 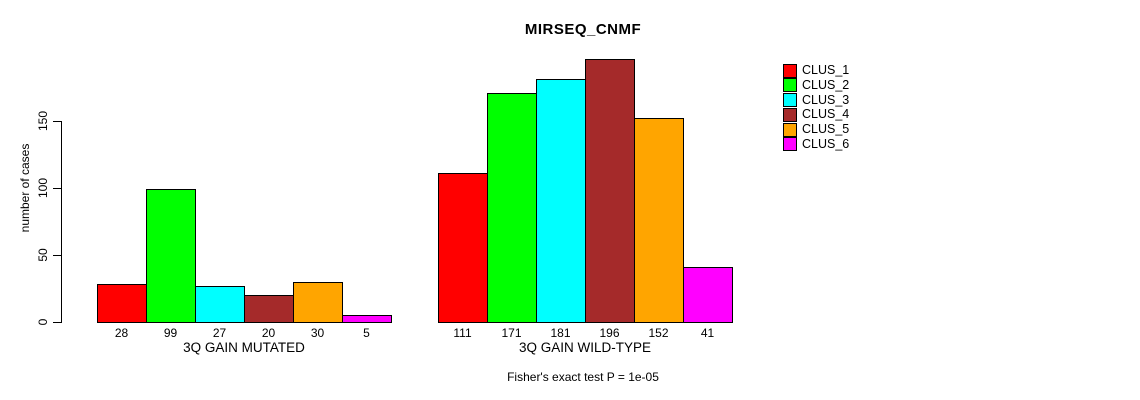 What do you see at coordinates (708, 294) in the screenshot?
I see `bar-clus_6-group2` at bounding box center [708, 294].